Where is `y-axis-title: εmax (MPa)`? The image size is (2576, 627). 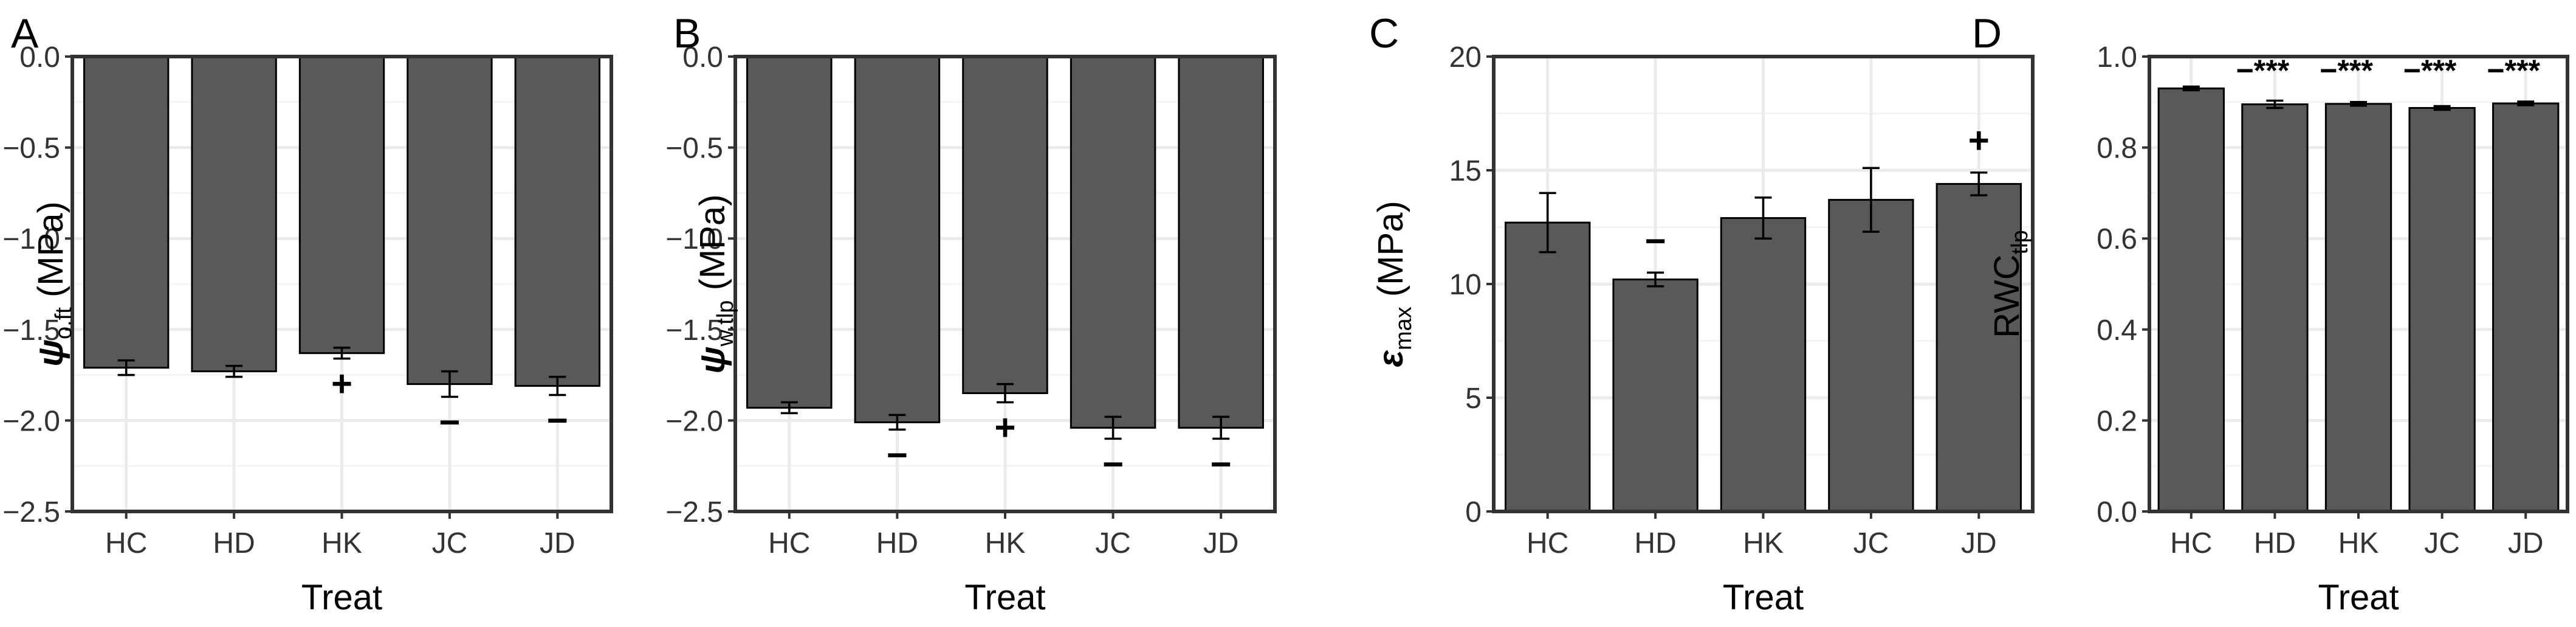 y-axis-title: εmax (MPa) is located at coordinates (1394, 284).